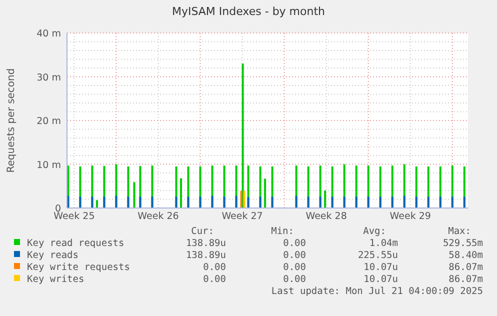 The height and width of the screenshot is (316, 497). Describe the element at coordinates (48, 165) in the screenshot. I see `y-tick-label: 10 m` at that location.